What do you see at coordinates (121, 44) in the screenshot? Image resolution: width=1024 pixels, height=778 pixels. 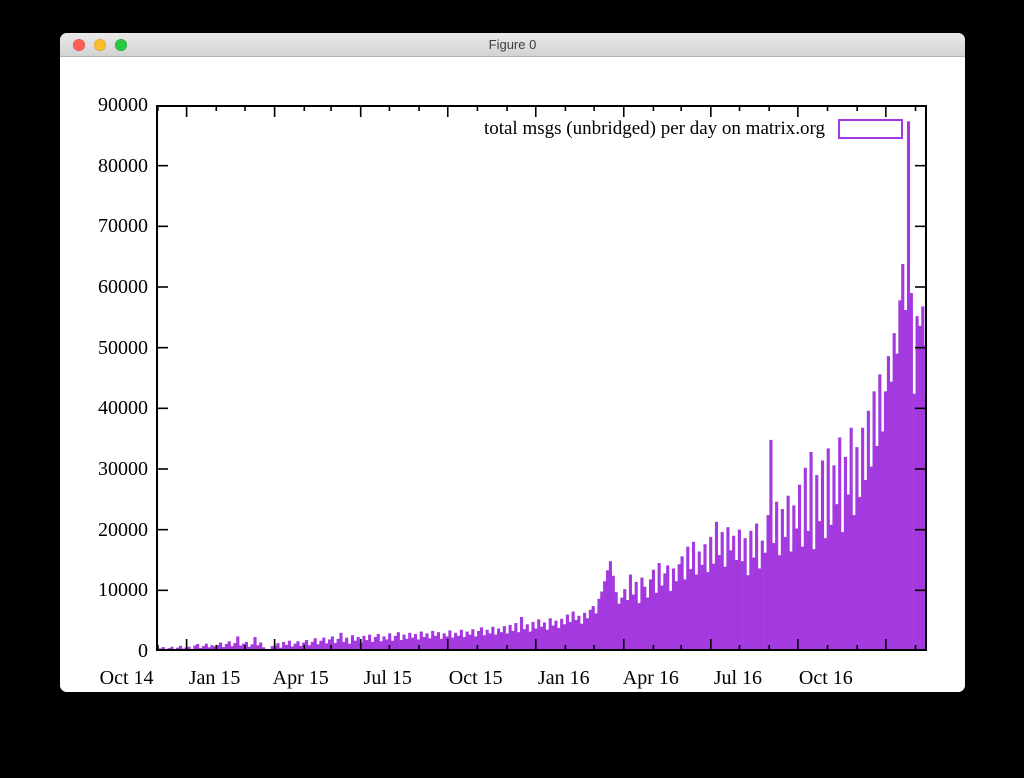 I see `zoom-button` at bounding box center [121, 44].